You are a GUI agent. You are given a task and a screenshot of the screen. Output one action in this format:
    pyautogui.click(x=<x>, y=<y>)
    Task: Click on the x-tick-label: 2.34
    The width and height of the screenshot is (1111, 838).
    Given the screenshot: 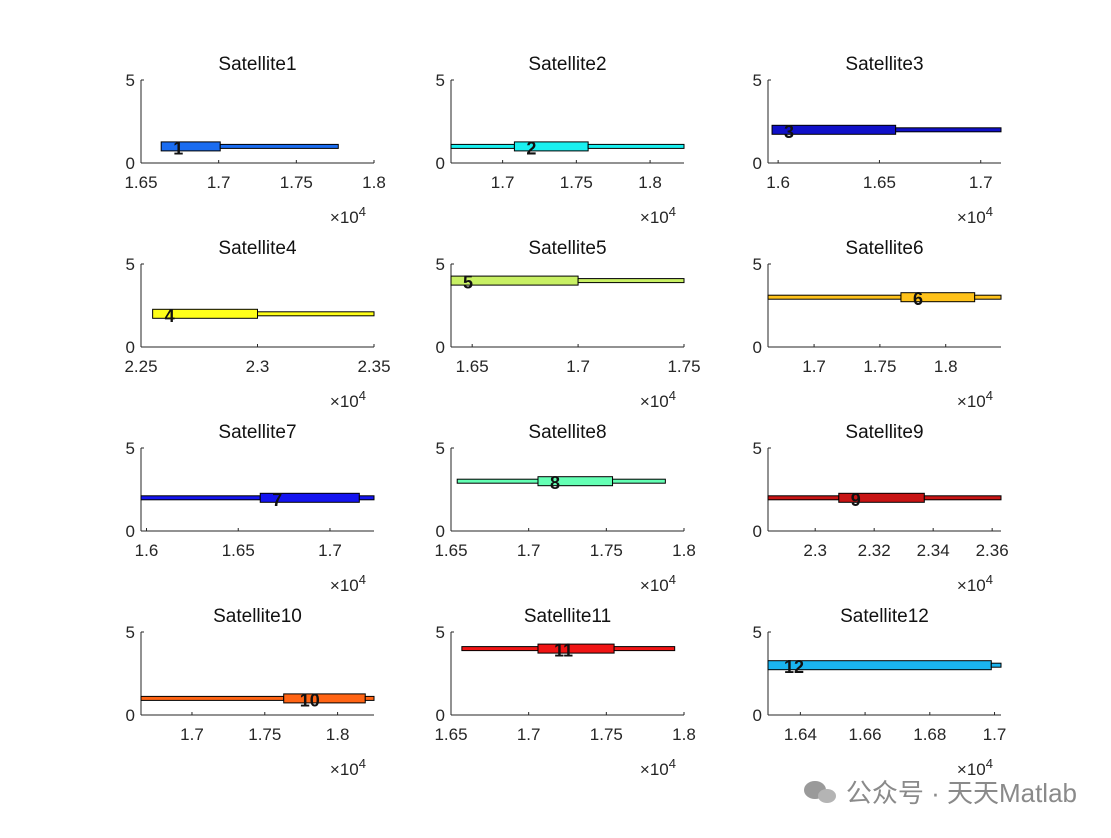 What is the action you would take?
    pyautogui.click(x=933, y=550)
    